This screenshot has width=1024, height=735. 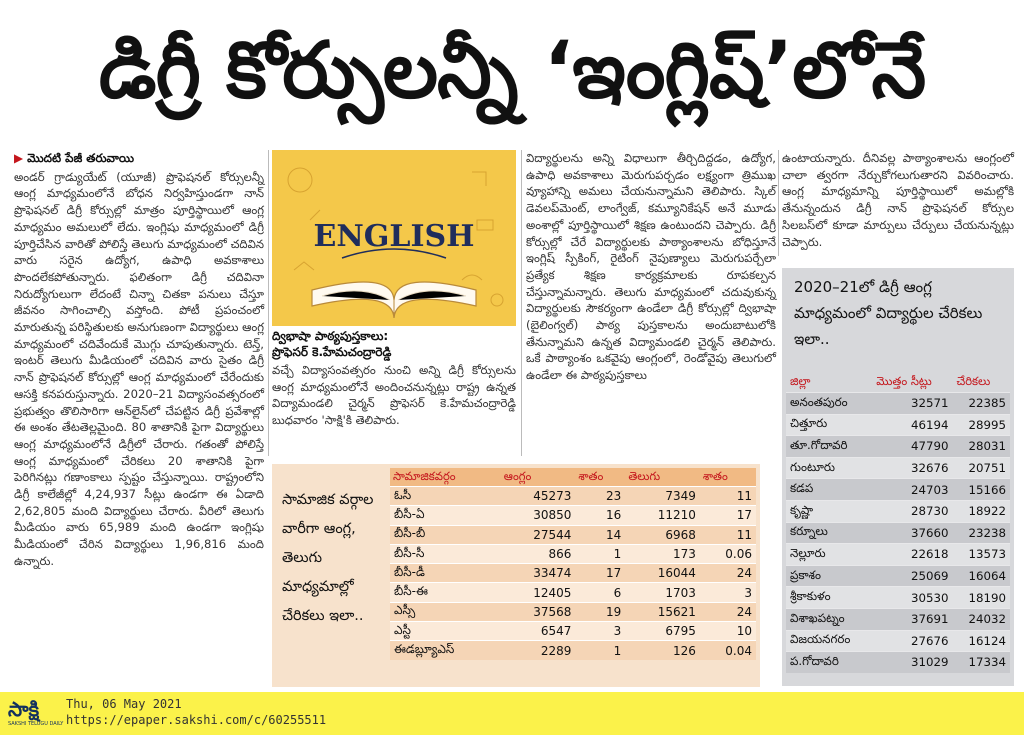 I want to click on table-row: అనంతపురం 32571 22385, so click(x=898, y=403).